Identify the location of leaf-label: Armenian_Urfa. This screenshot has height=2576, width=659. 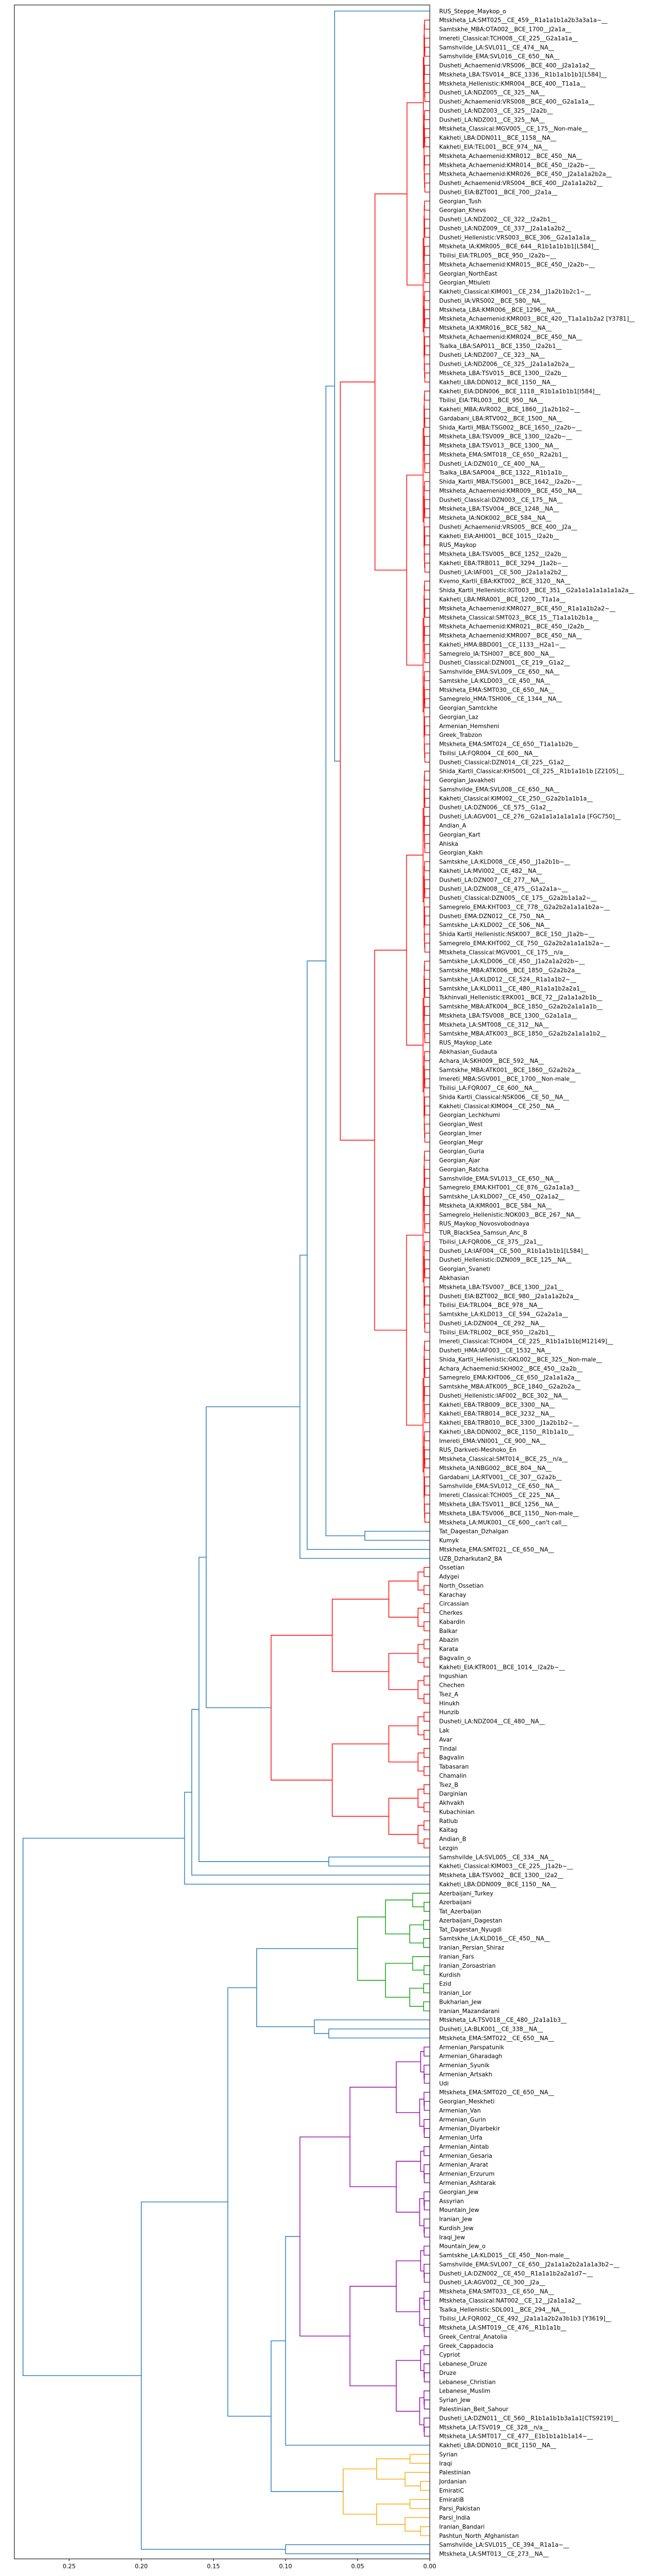
(461, 2138).